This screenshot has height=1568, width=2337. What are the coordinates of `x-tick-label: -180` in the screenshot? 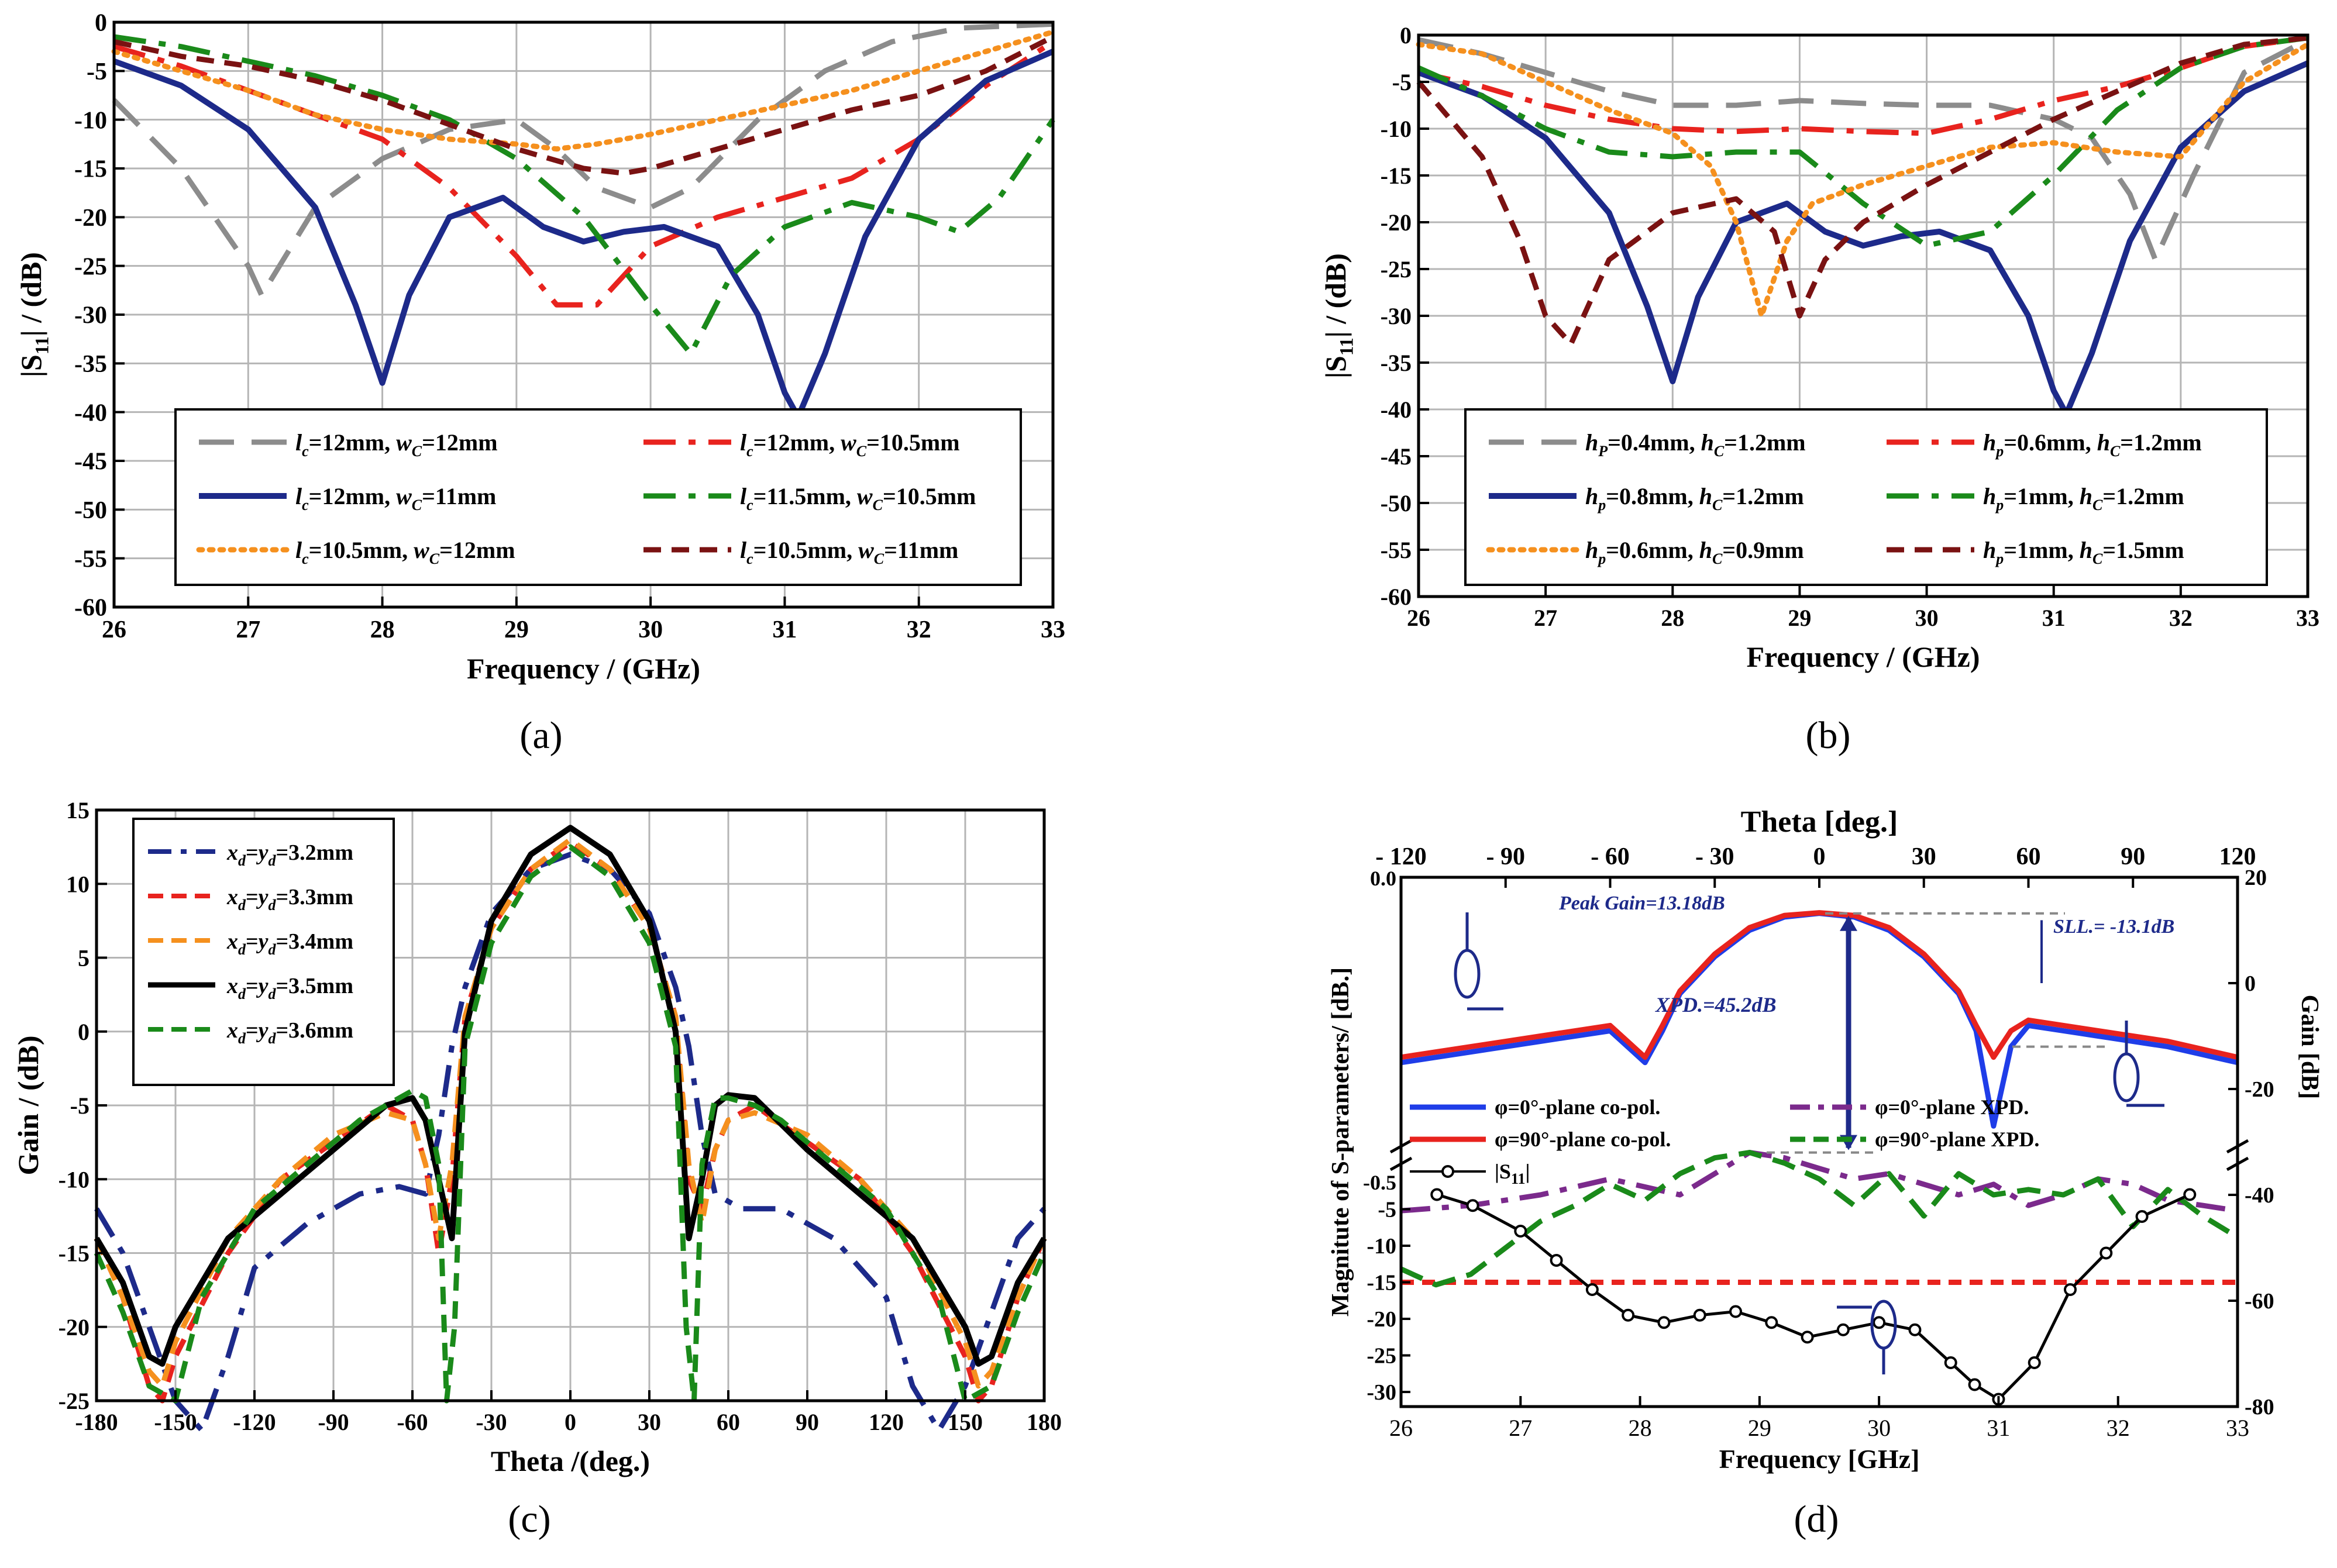 It's located at (96, 1422).